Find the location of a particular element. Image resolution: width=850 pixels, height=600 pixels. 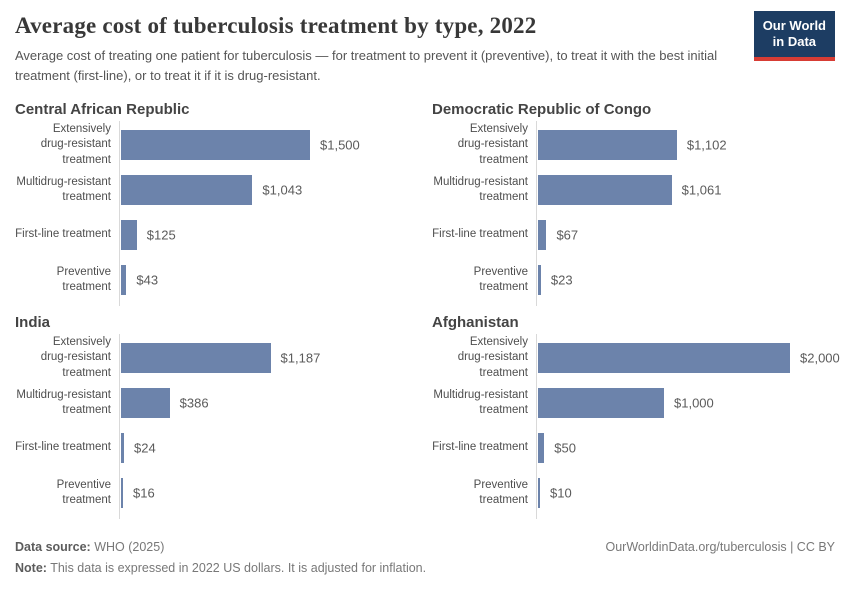

bar-track: $1,500 is located at coordinates (268, 145).